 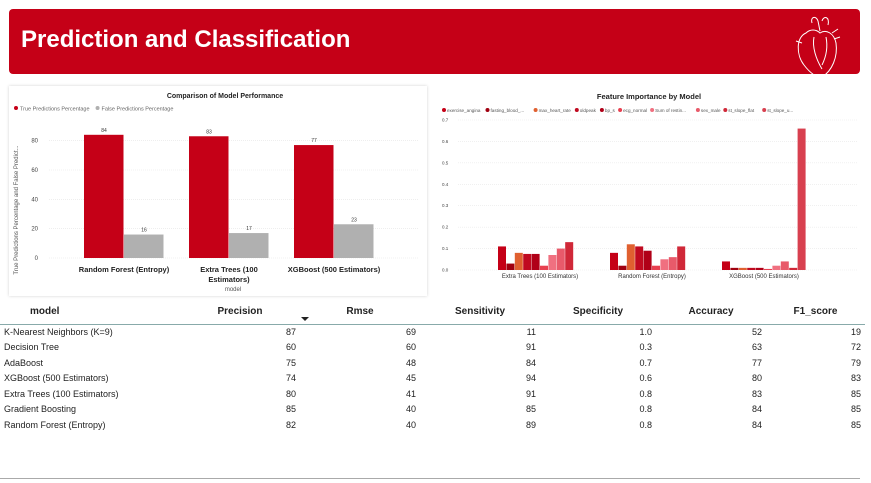 What do you see at coordinates (756, 362) in the screenshot?
I see `metric-cell: 77` at bounding box center [756, 362].